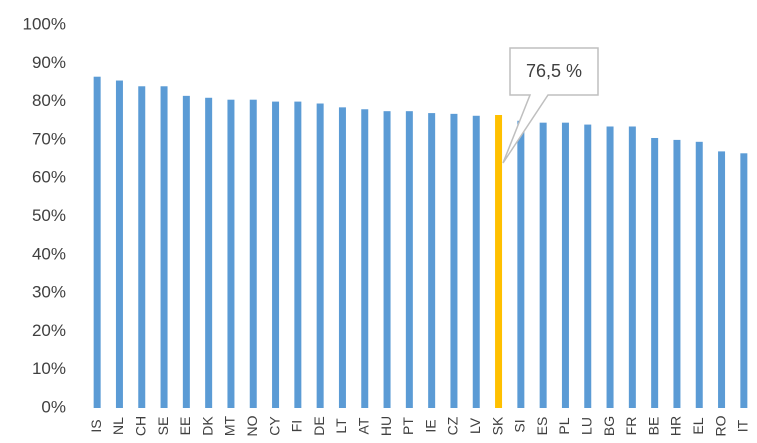 Image resolution: width=757 pixels, height=443 pixels. I want to click on x-tick-label: SK, so click(497, 425).